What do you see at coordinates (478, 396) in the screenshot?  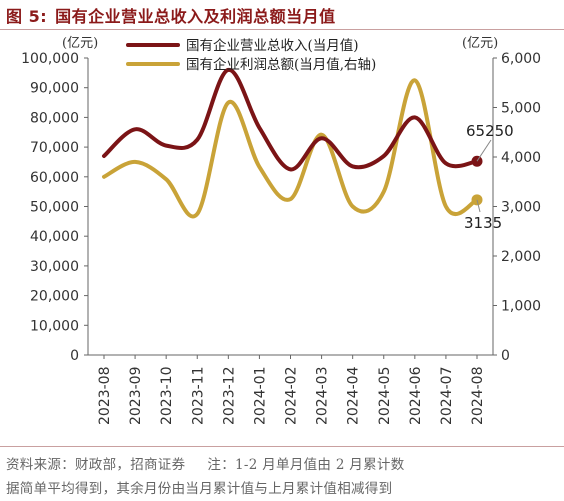 I see `x-tick-label: 2024-08` at bounding box center [478, 396].